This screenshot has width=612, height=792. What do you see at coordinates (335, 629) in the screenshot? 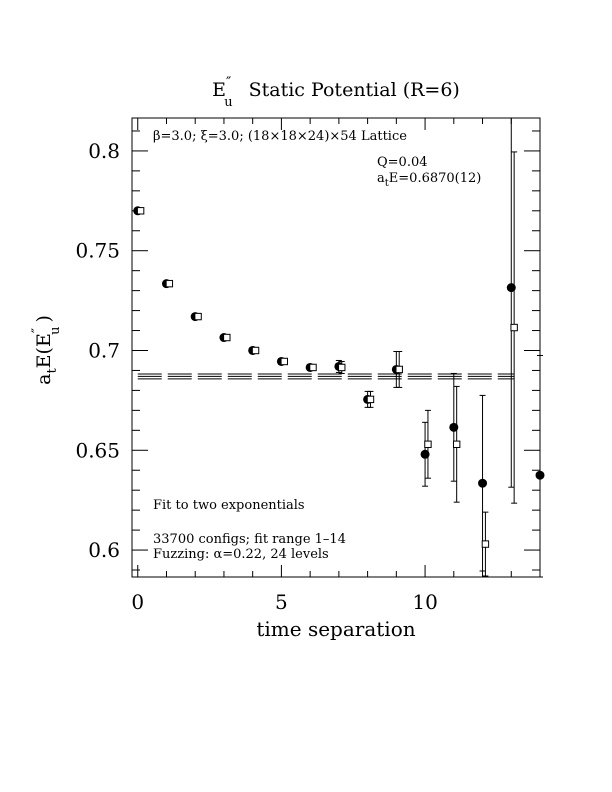
I see `x-axis-label: time separation` at bounding box center [335, 629].